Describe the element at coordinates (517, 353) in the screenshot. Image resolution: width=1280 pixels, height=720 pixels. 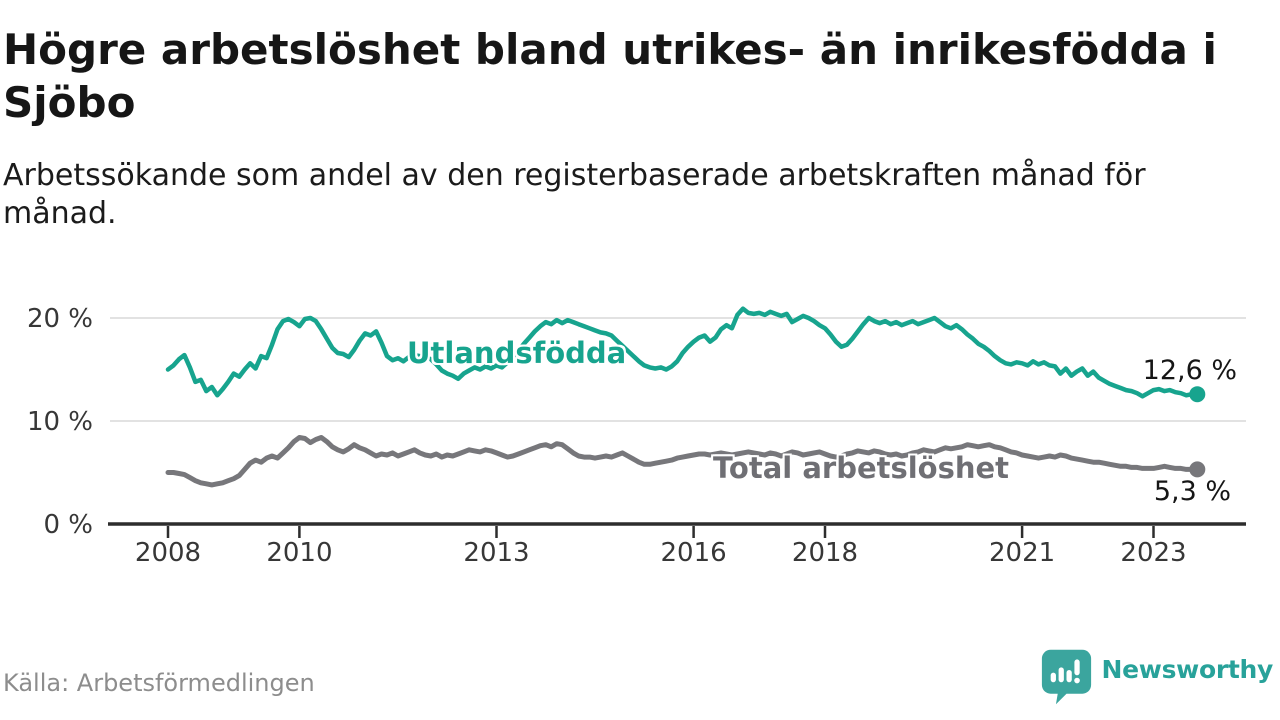
I see `series-label-utlandsfodda: Utlandsfödda` at that location.